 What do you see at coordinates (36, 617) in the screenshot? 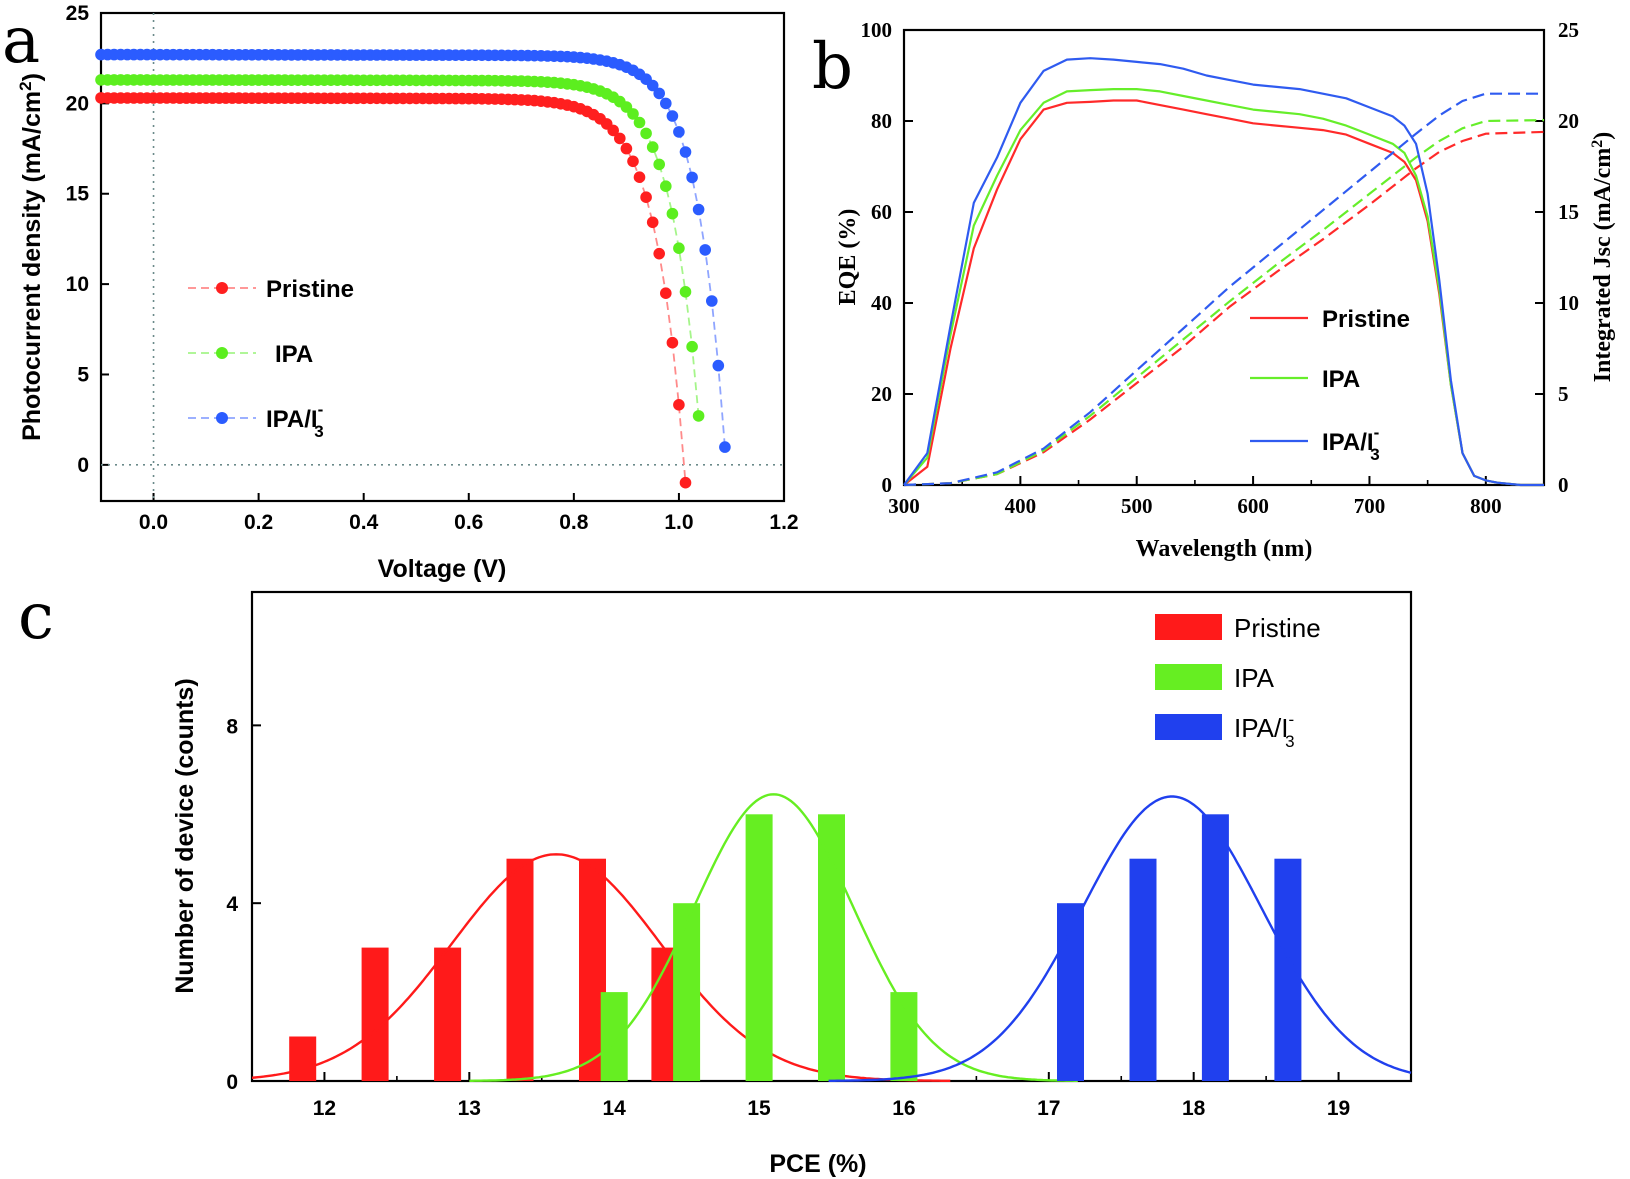
I see `panel-letter-c: c` at bounding box center [36, 617].